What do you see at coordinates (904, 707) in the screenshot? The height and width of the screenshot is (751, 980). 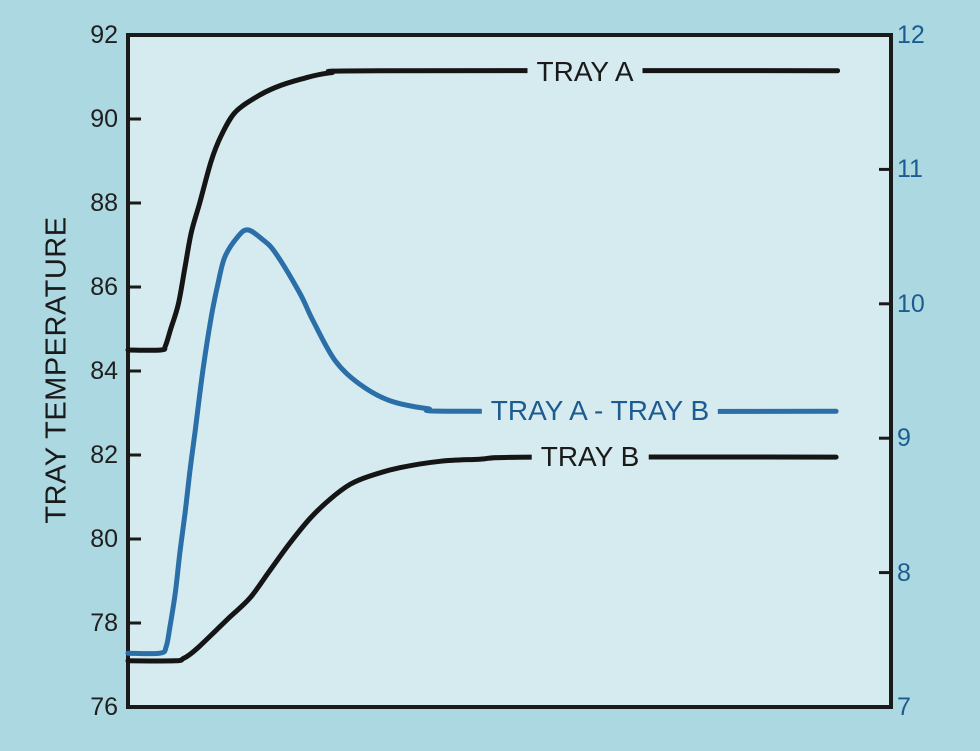 I see `right-axis-tick-label: 7` at bounding box center [904, 707].